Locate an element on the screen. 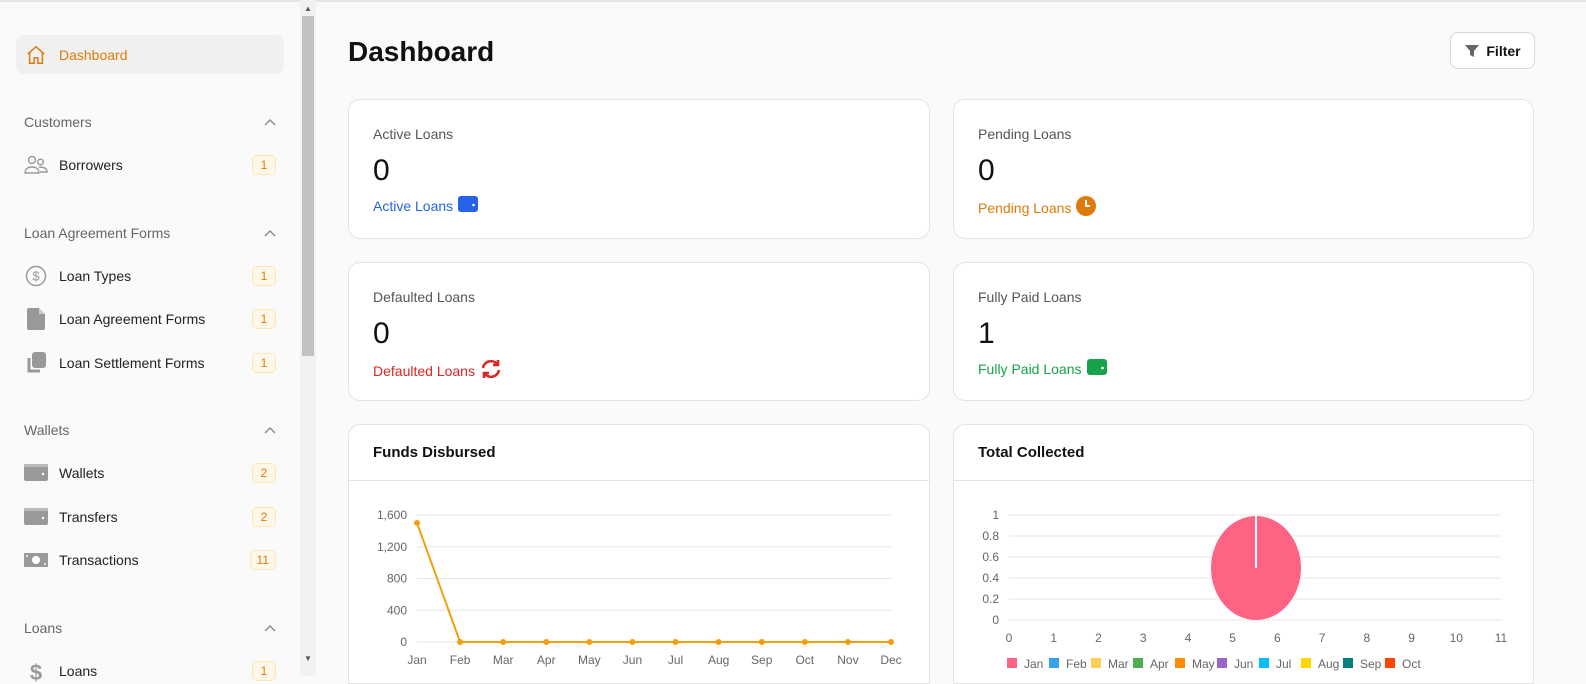 The image size is (1586, 684). x-tick-label: 7 is located at coordinates (1322, 638).